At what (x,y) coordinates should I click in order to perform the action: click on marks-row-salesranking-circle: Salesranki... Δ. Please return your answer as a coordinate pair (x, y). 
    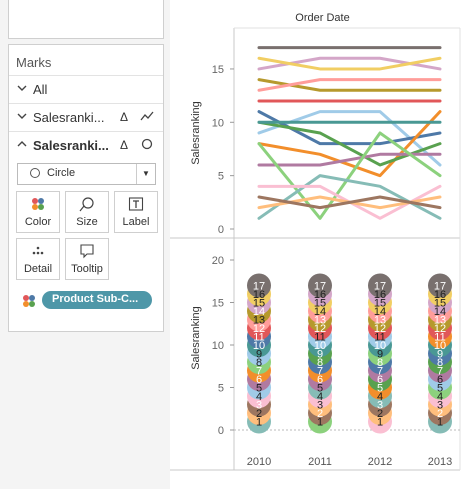
    Looking at the image, I should click on (86, 146).